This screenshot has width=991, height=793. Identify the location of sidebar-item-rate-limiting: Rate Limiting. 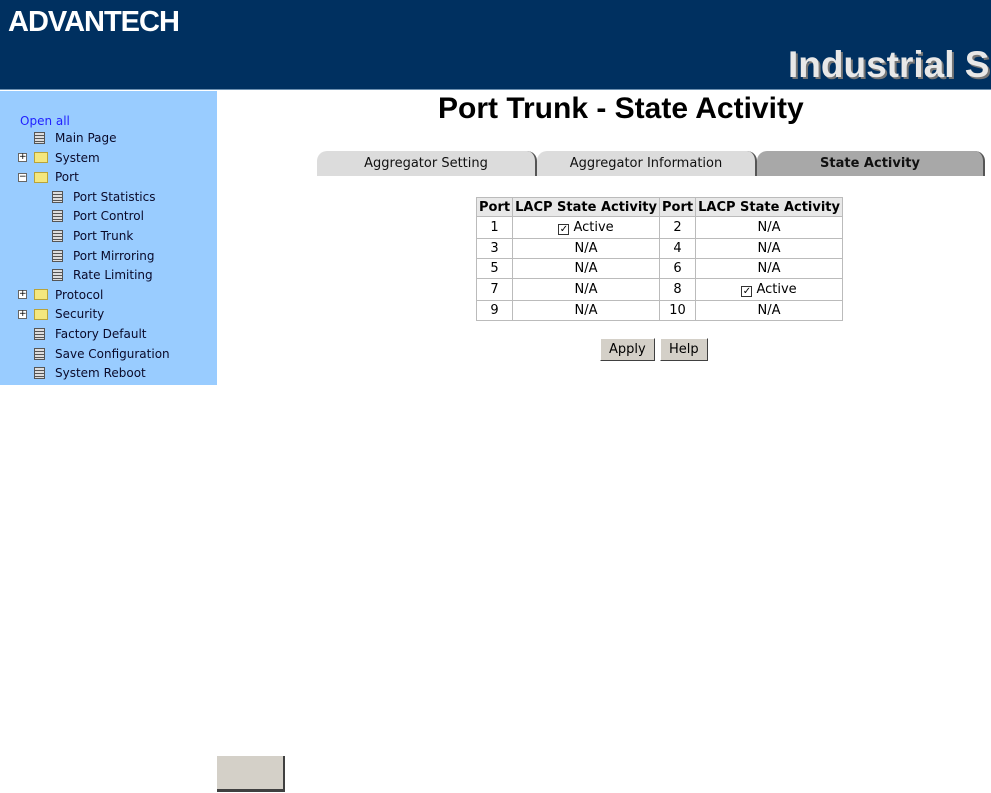
(102, 275).